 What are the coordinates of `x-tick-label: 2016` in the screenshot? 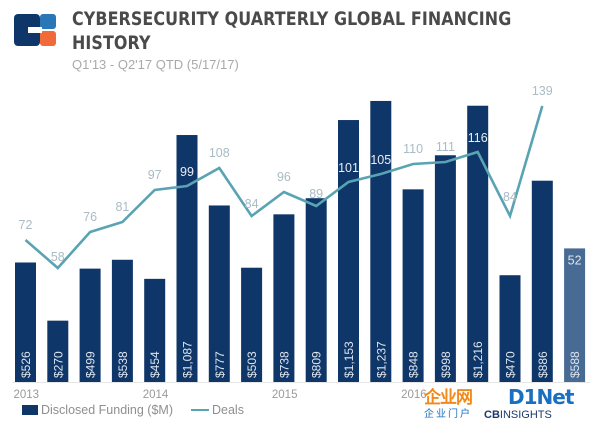 It's located at (414, 395).